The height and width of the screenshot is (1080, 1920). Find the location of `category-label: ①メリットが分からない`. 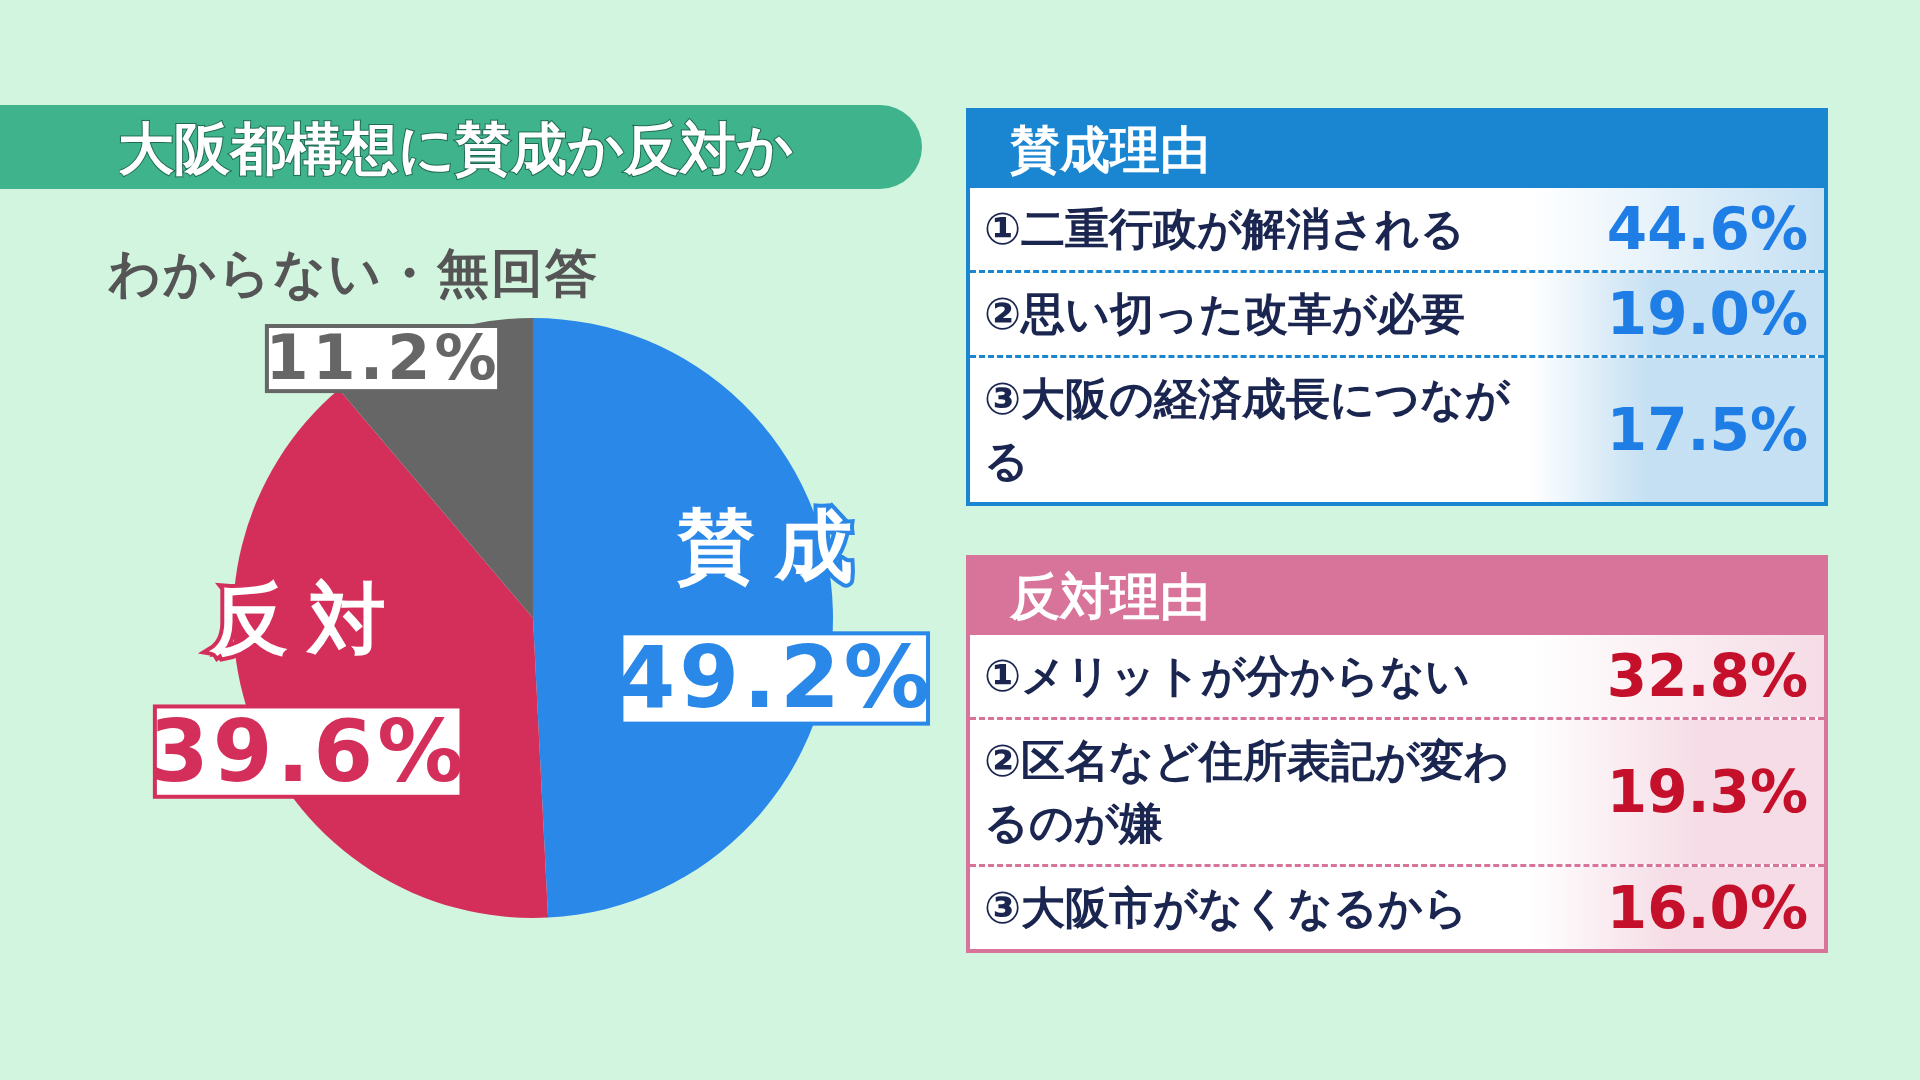

category-label: ①メリットが分からない is located at coordinates (1227, 676).